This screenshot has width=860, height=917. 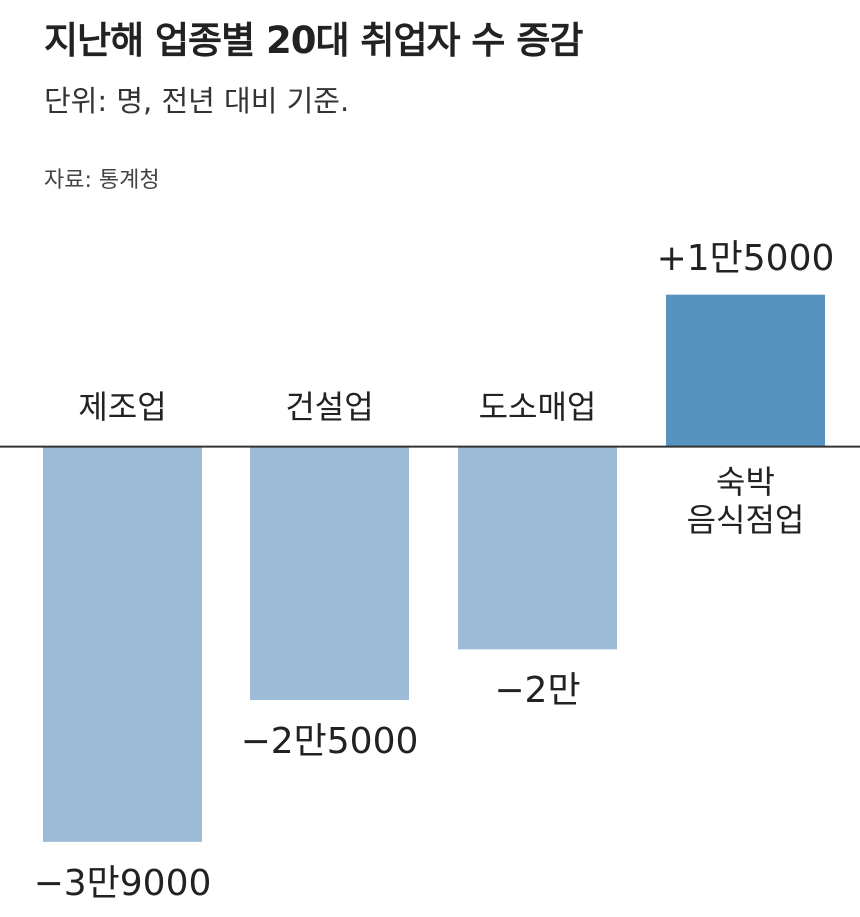 I want to click on value-label: −2만5000, so click(x=329, y=741).